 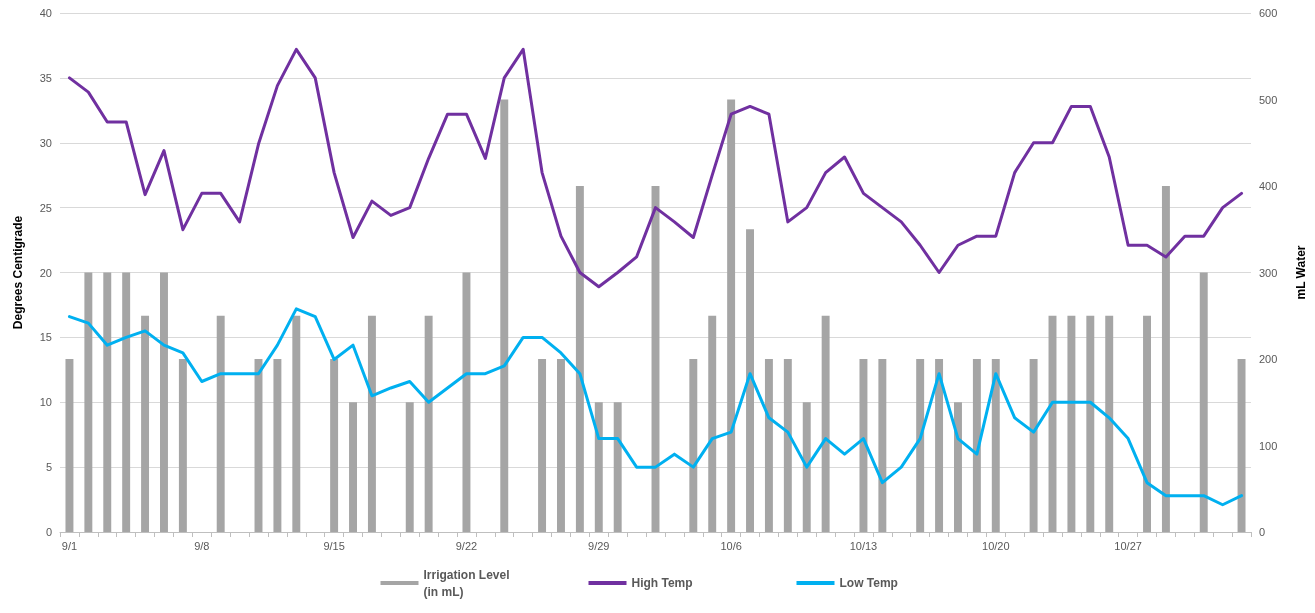 I want to click on y2-axis-title: mL Water, so click(x=1301, y=272).